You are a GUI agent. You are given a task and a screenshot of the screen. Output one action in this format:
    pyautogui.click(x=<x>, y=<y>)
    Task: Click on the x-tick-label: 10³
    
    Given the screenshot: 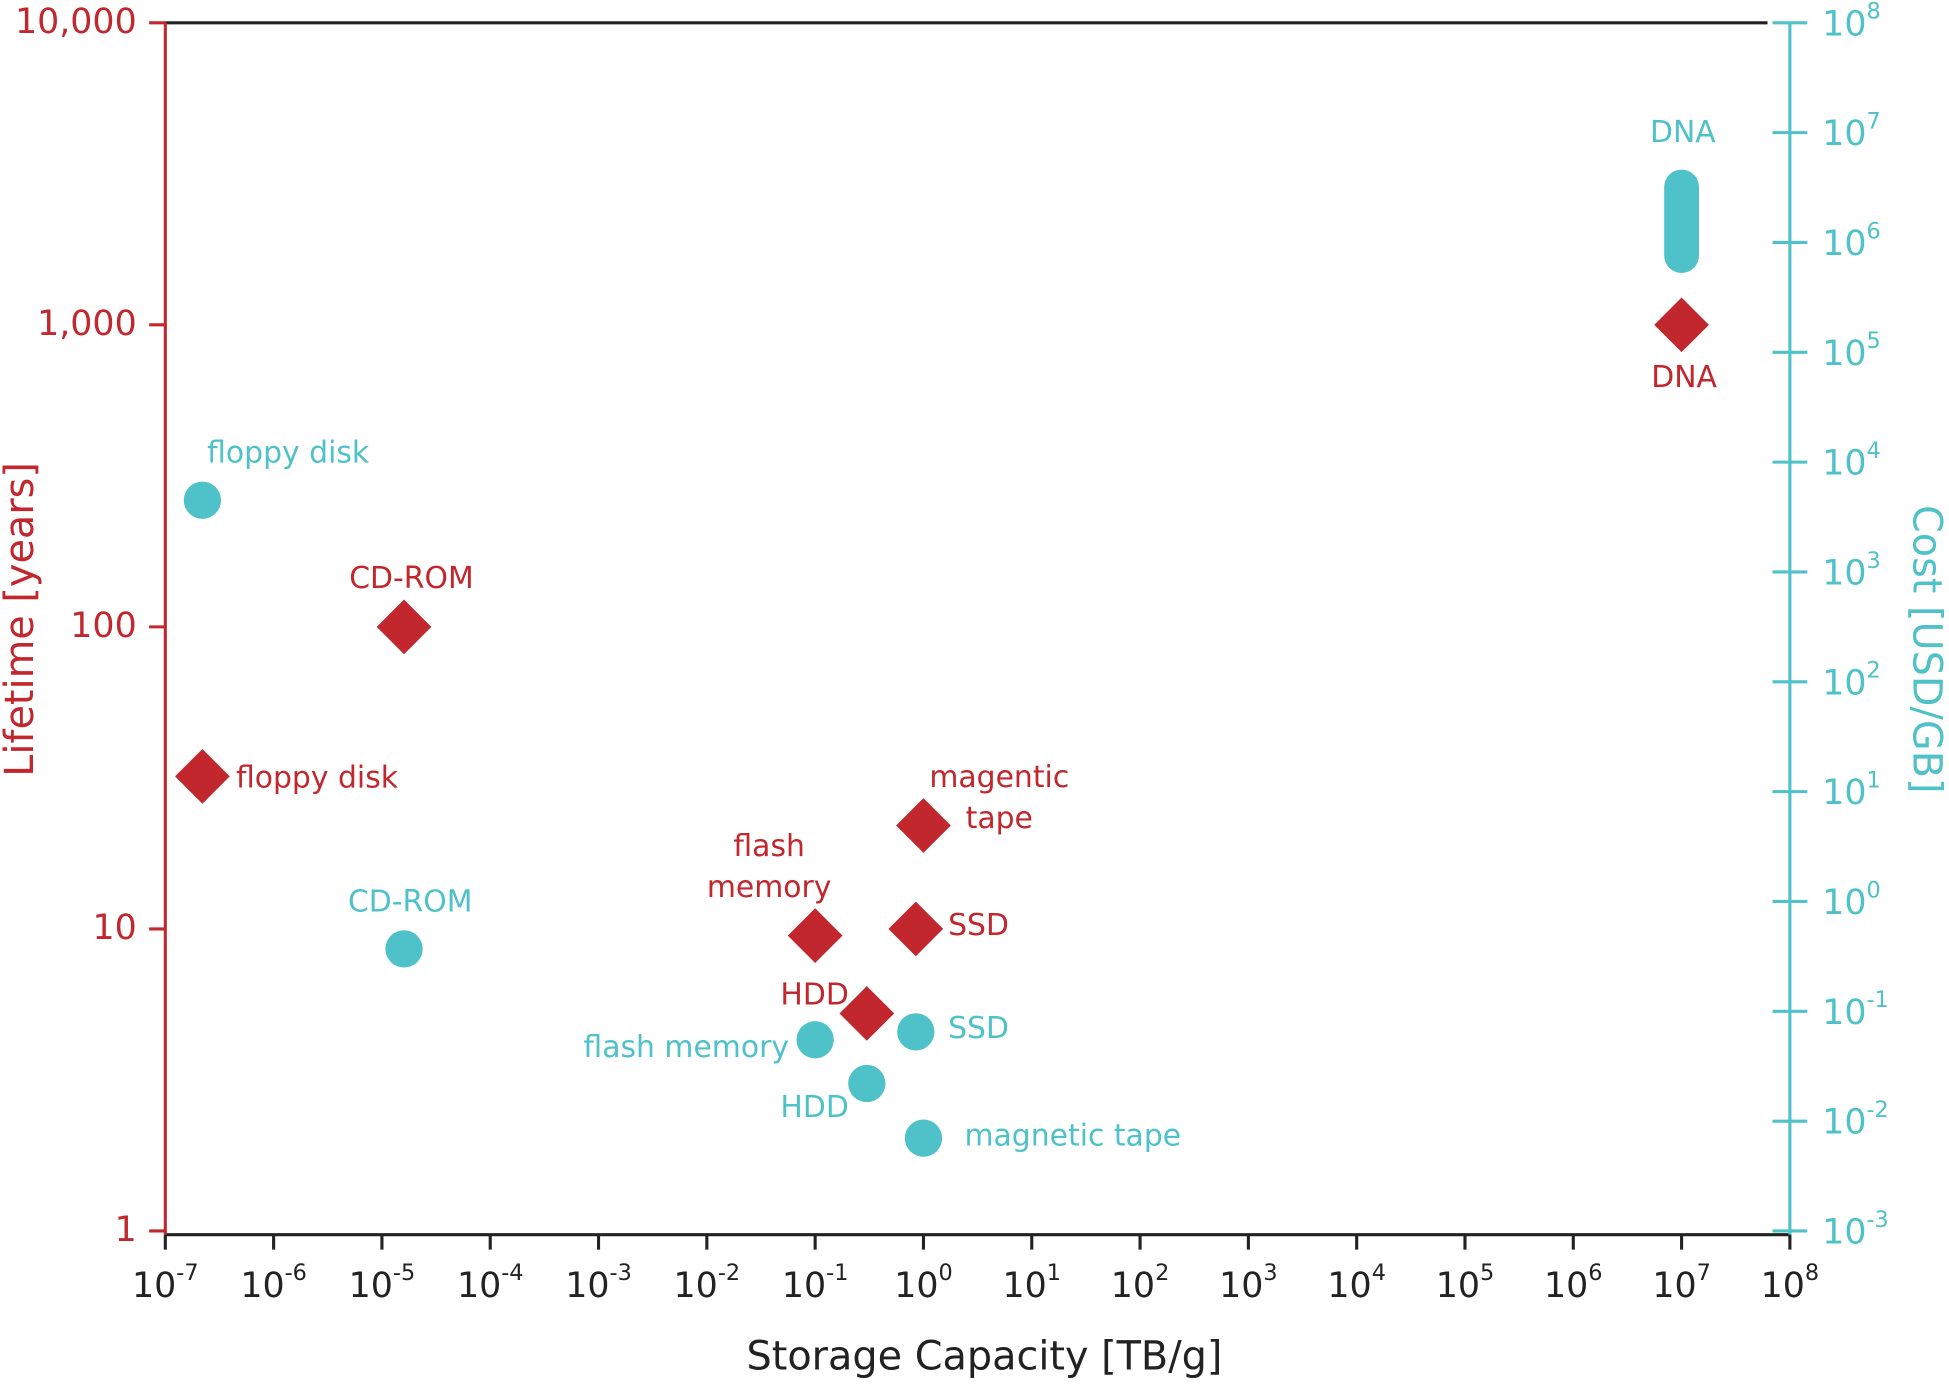 What is the action you would take?
    pyautogui.click(x=1248, y=1283)
    